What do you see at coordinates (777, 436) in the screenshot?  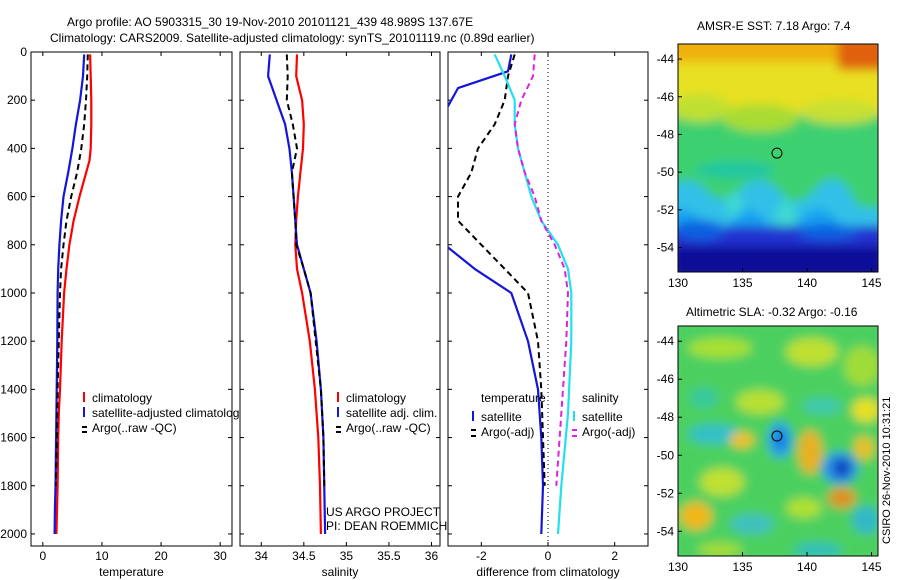 I see `argo-position-marker-sla` at bounding box center [777, 436].